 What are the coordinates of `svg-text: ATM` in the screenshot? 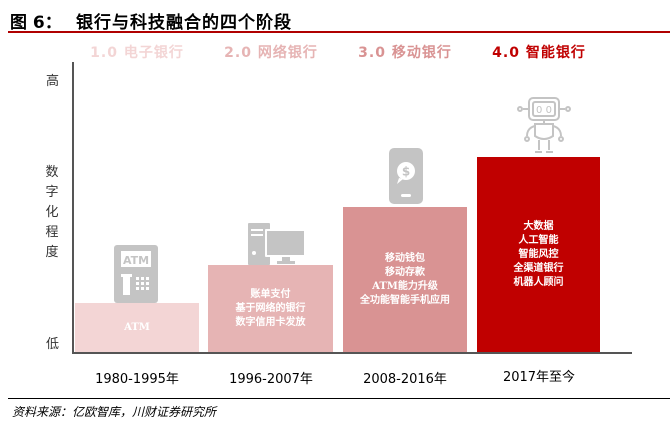 It's located at (136, 260).